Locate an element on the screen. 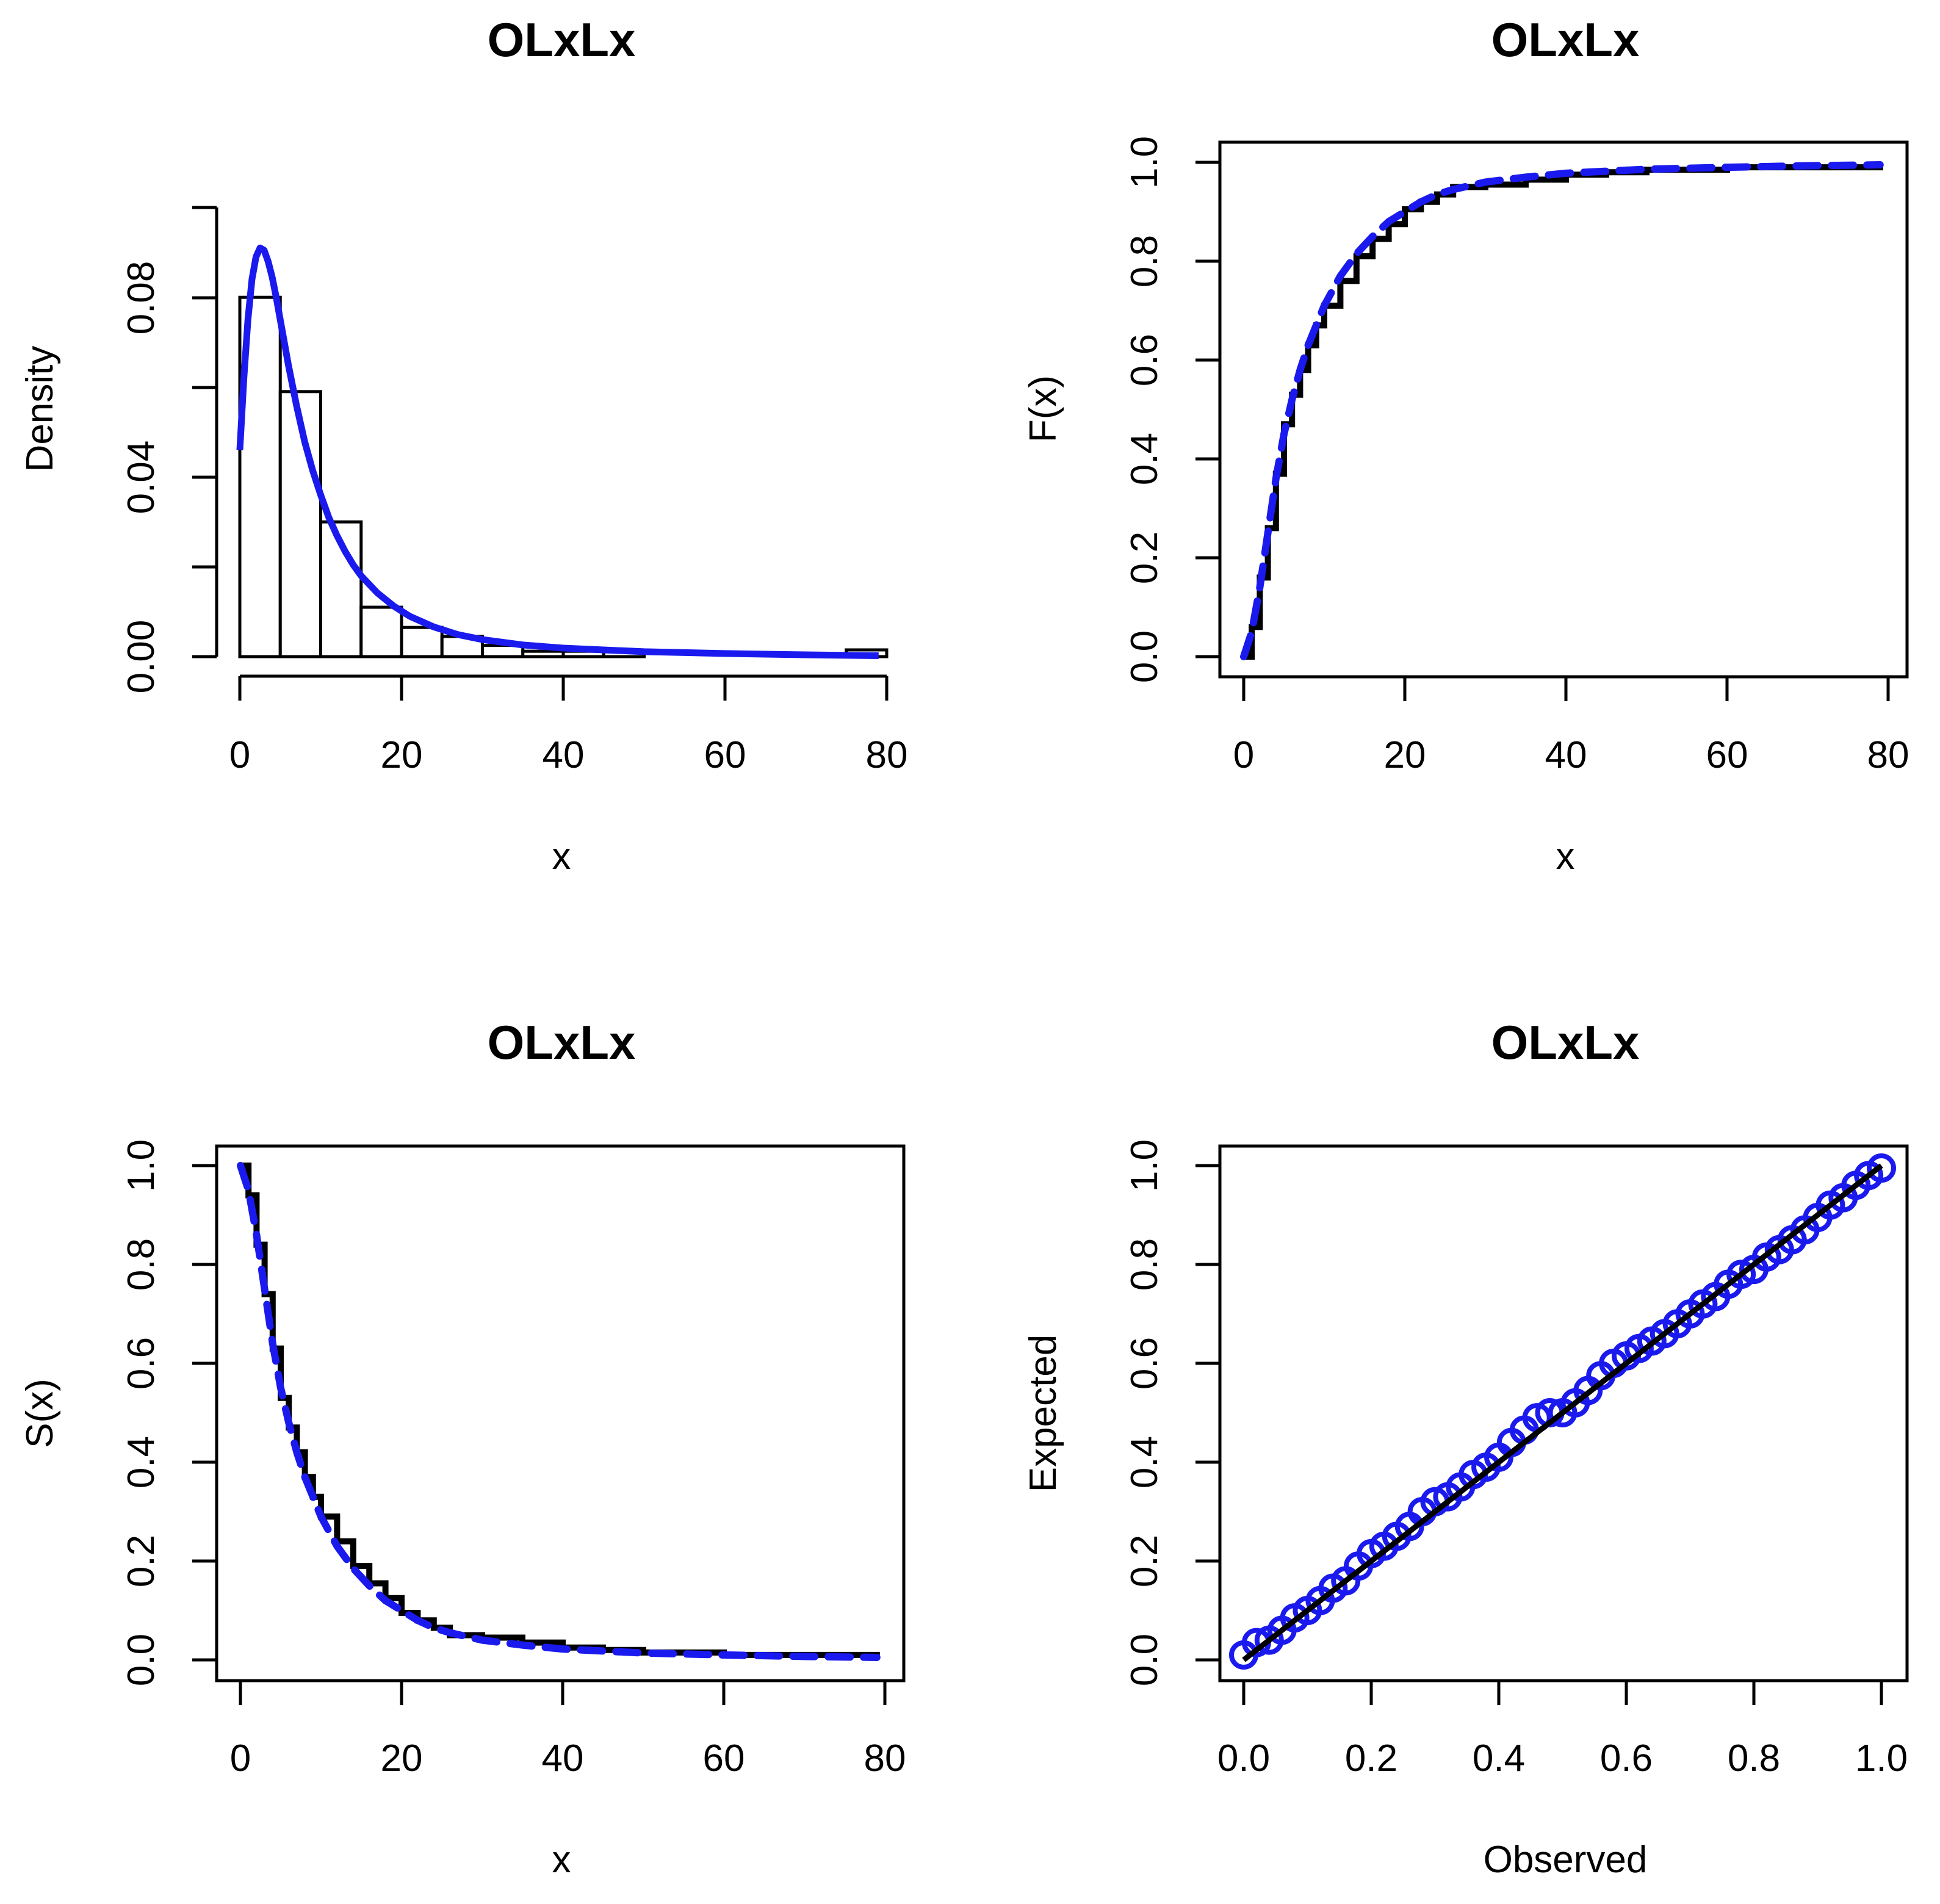 The height and width of the screenshot is (1904, 1940). empirical-survival-line is located at coordinates (560, 1410).